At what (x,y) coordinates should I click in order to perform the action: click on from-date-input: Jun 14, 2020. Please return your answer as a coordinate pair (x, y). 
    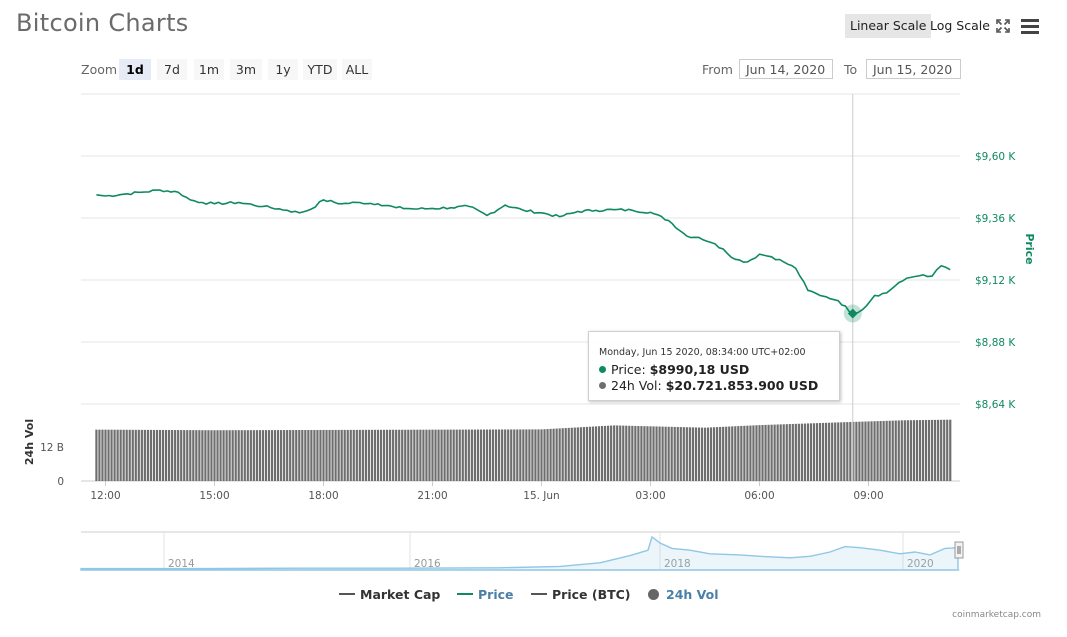
    Looking at the image, I should click on (786, 69).